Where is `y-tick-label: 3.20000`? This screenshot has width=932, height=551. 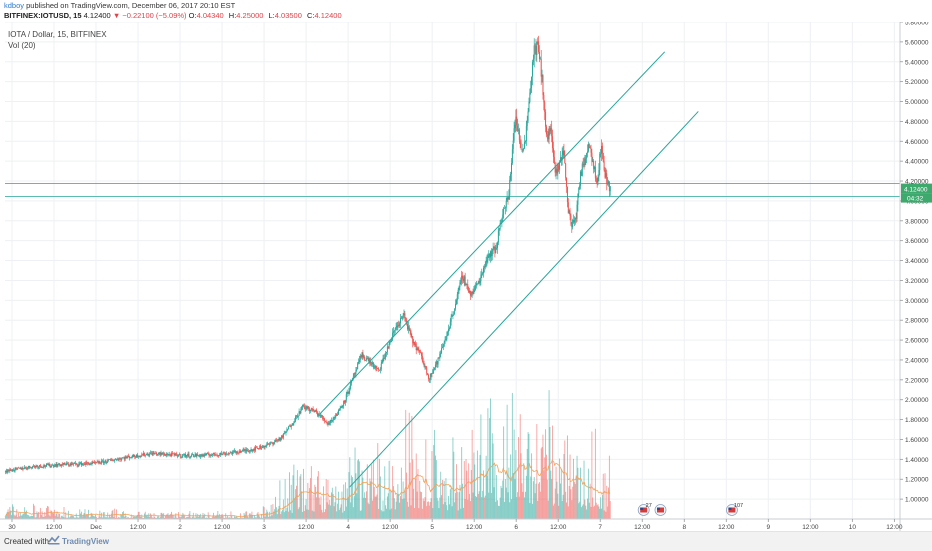 y-tick-label: 3.20000 is located at coordinates (917, 281).